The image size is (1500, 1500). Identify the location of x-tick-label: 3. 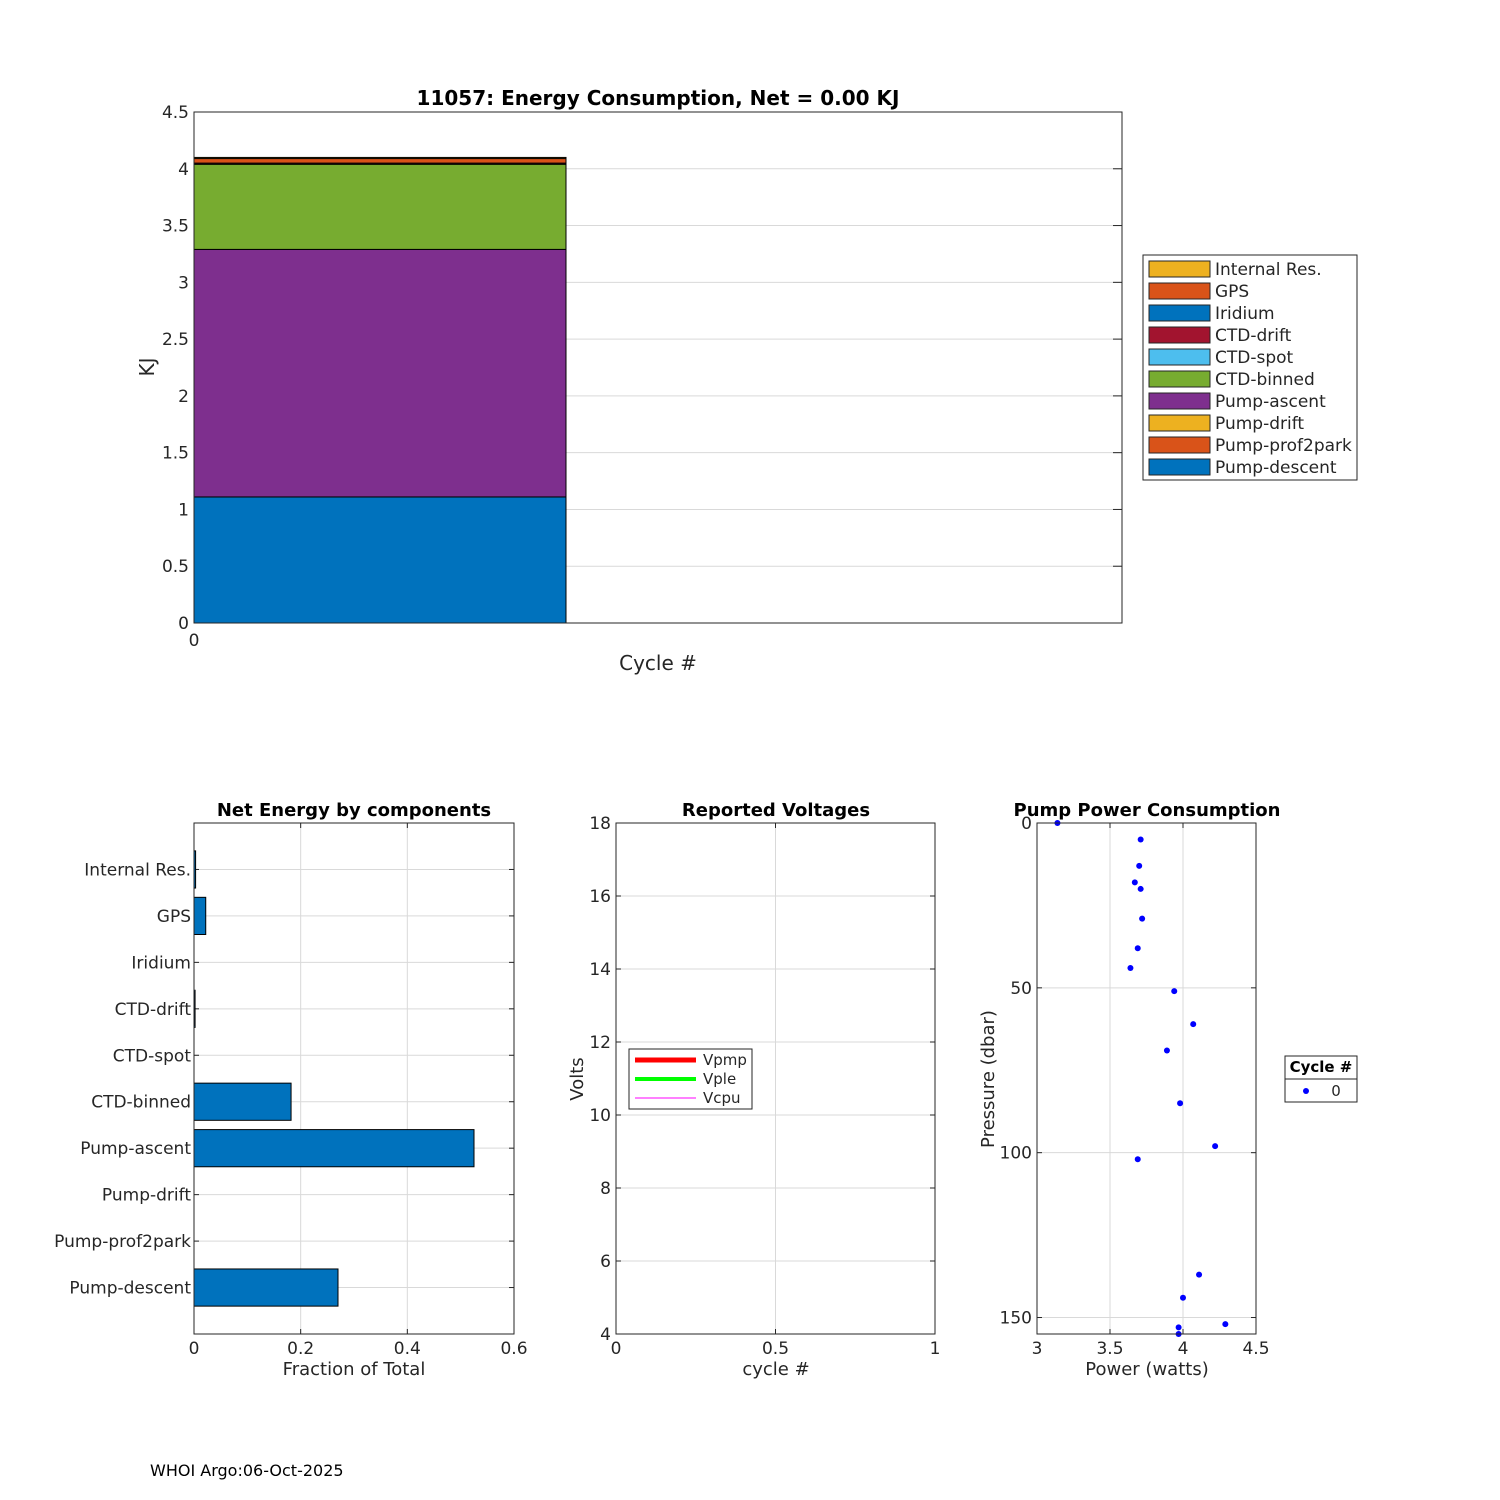
(1037, 1349).